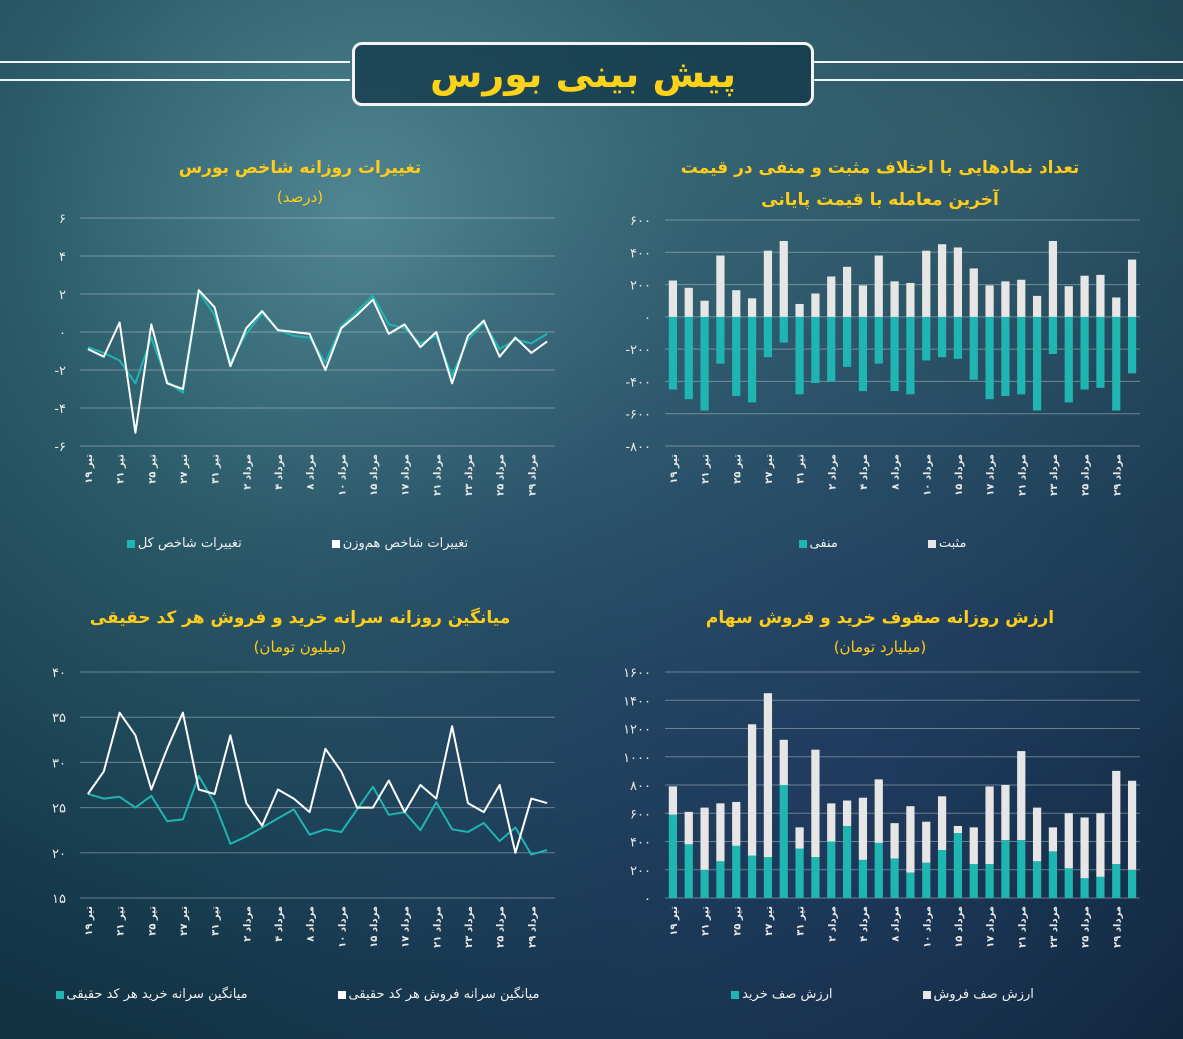  What do you see at coordinates (637, 758) in the screenshot?
I see `y-tick-label: ۱۰۰۰` at bounding box center [637, 758].